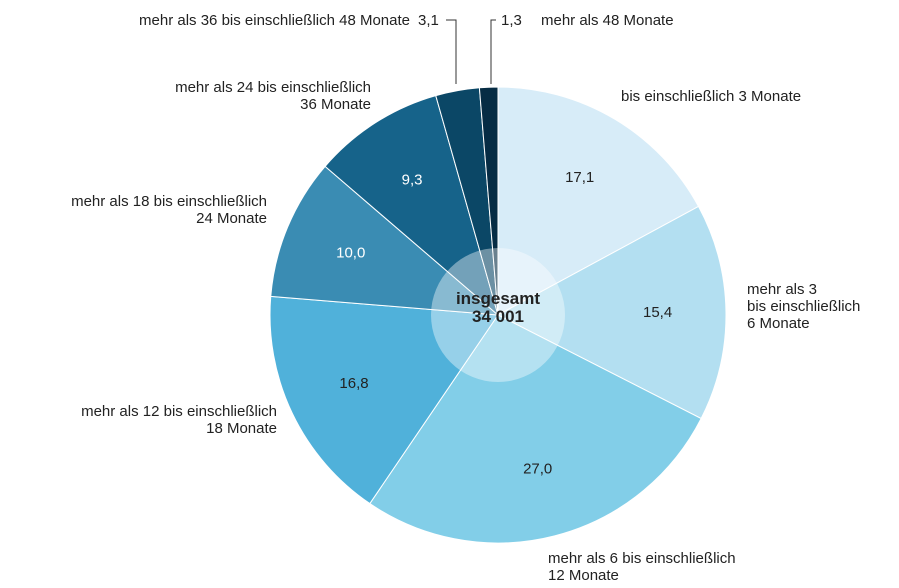 This screenshot has height=588, width=899. I want to click on value-label: 15,4, so click(657, 312).